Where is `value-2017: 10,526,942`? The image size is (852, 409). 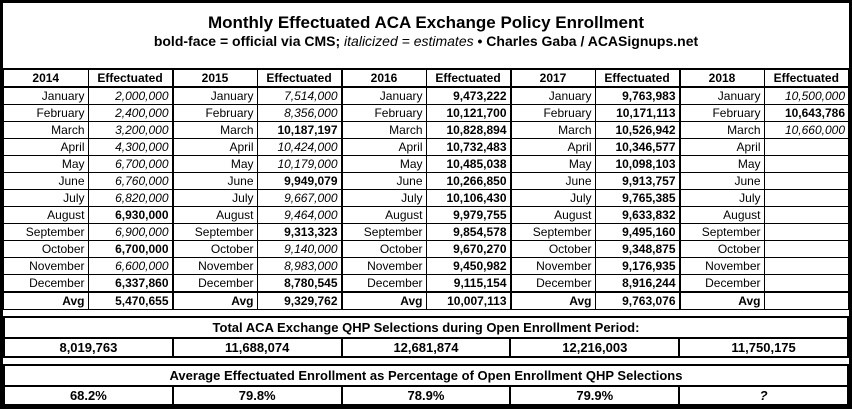 value-2017: 10,526,942 is located at coordinates (637, 130).